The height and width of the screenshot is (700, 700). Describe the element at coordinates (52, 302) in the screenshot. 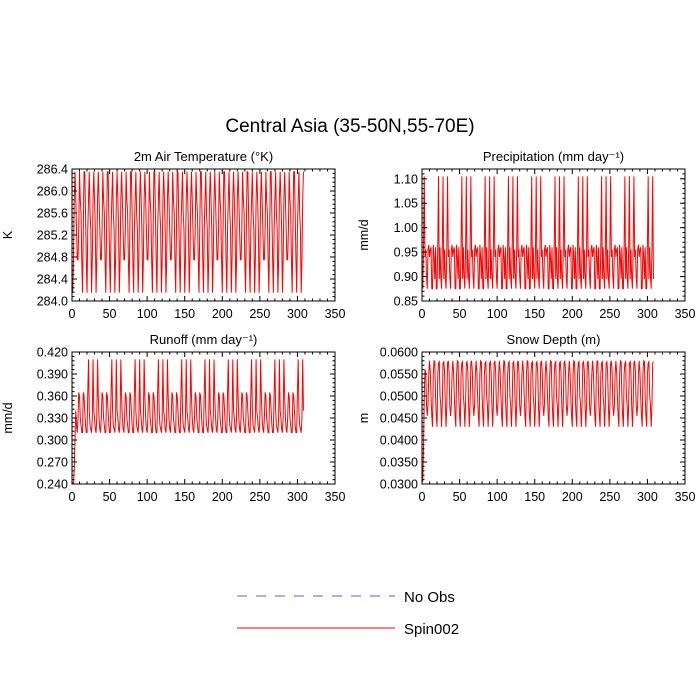

I see `y-tick-label: 284.0` at that location.